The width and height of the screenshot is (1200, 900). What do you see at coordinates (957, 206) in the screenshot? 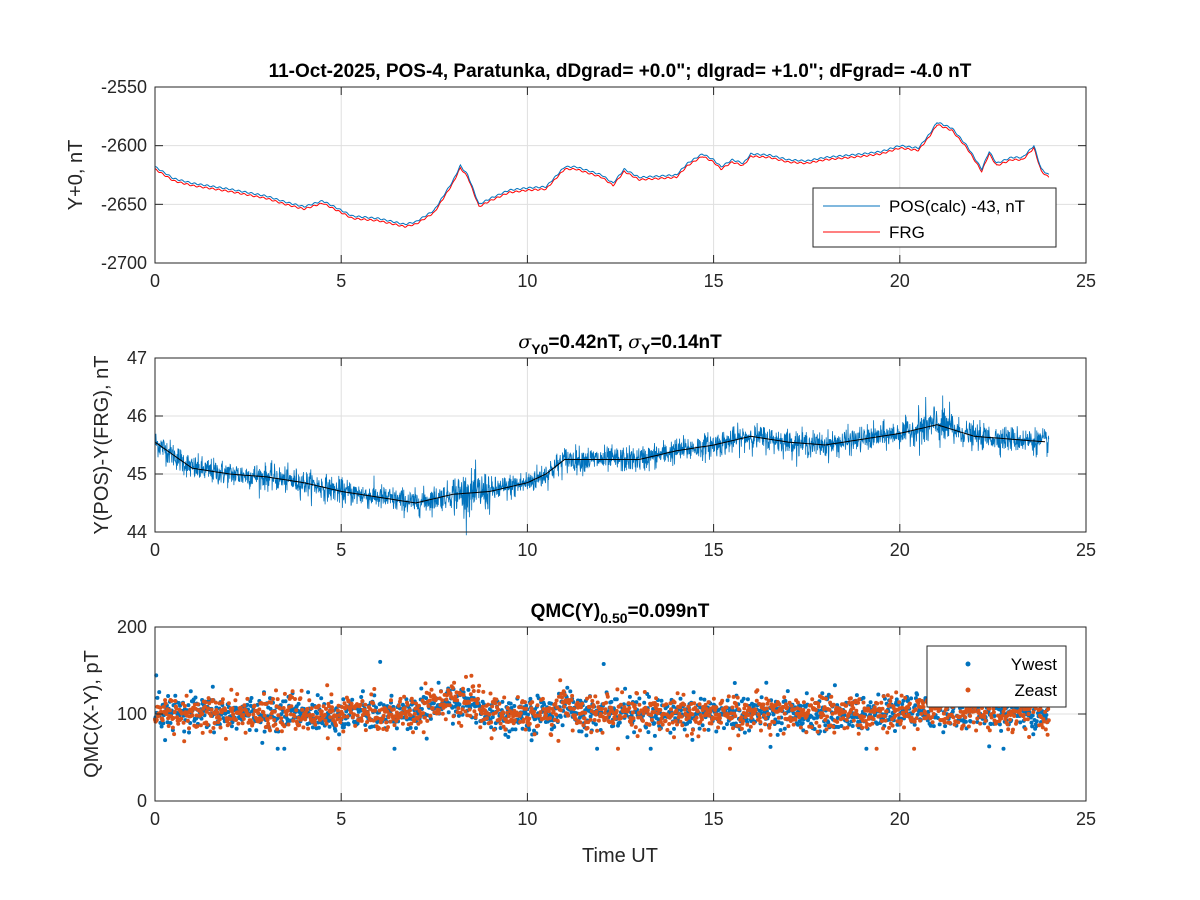
I see `legend-label-pos: POS(calc) -43, nT` at bounding box center [957, 206].